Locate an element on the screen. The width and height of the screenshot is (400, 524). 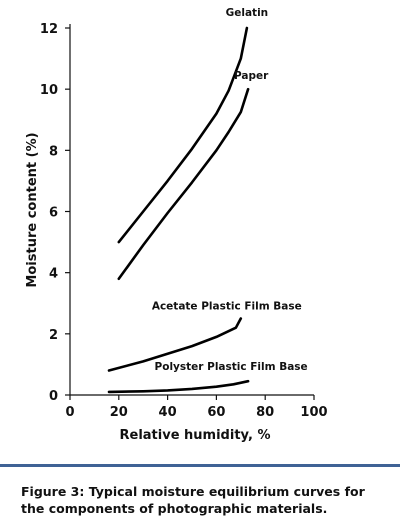
x-tick-label: 80 is located at coordinates (265, 412).